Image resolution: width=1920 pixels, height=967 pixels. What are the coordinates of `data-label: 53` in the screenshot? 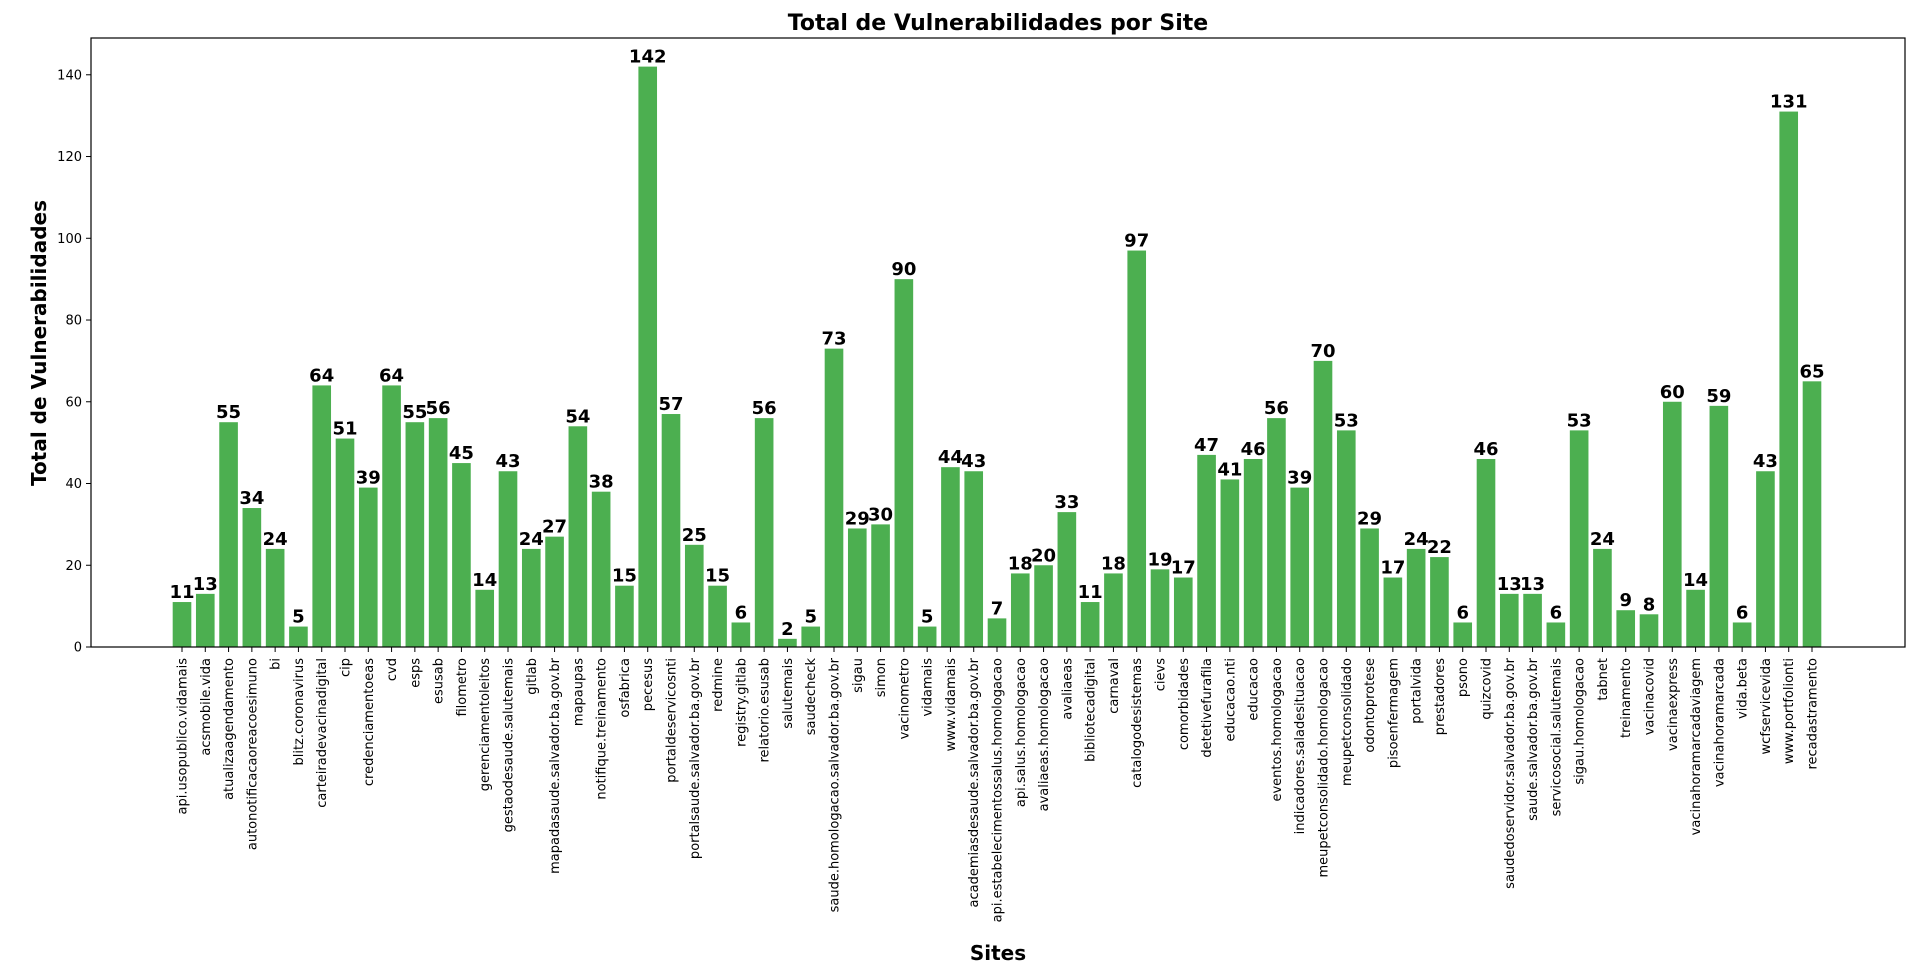 It's located at (1346, 420).